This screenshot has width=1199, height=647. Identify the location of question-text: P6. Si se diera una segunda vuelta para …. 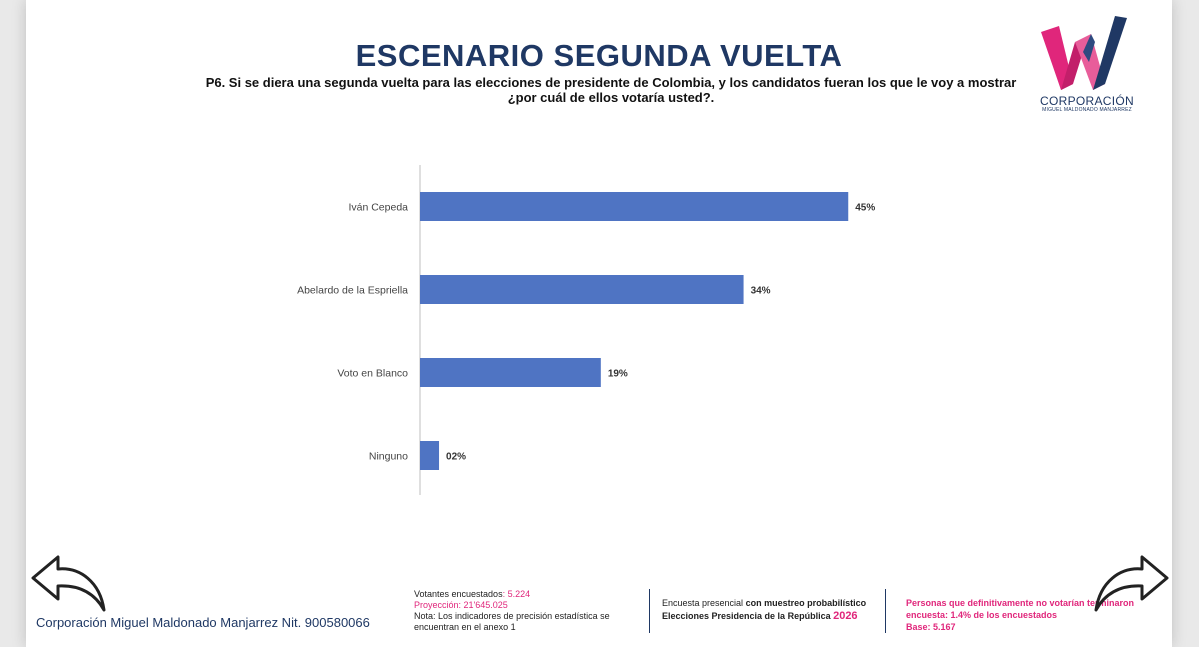
(611, 90).